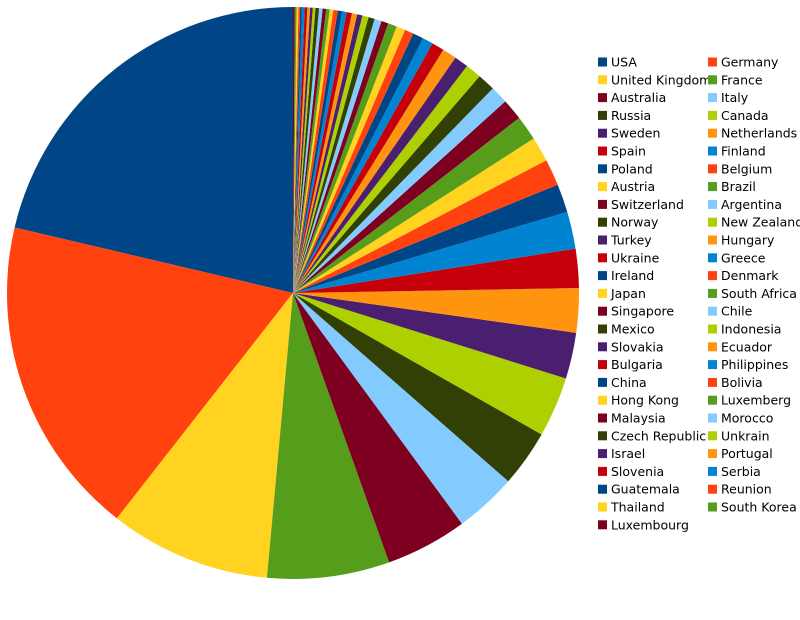 The image size is (800, 620). What do you see at coordinates (745, 435) in the screenshot?
I see `legend-label: Unkrain` at bounding box center [745, 435].